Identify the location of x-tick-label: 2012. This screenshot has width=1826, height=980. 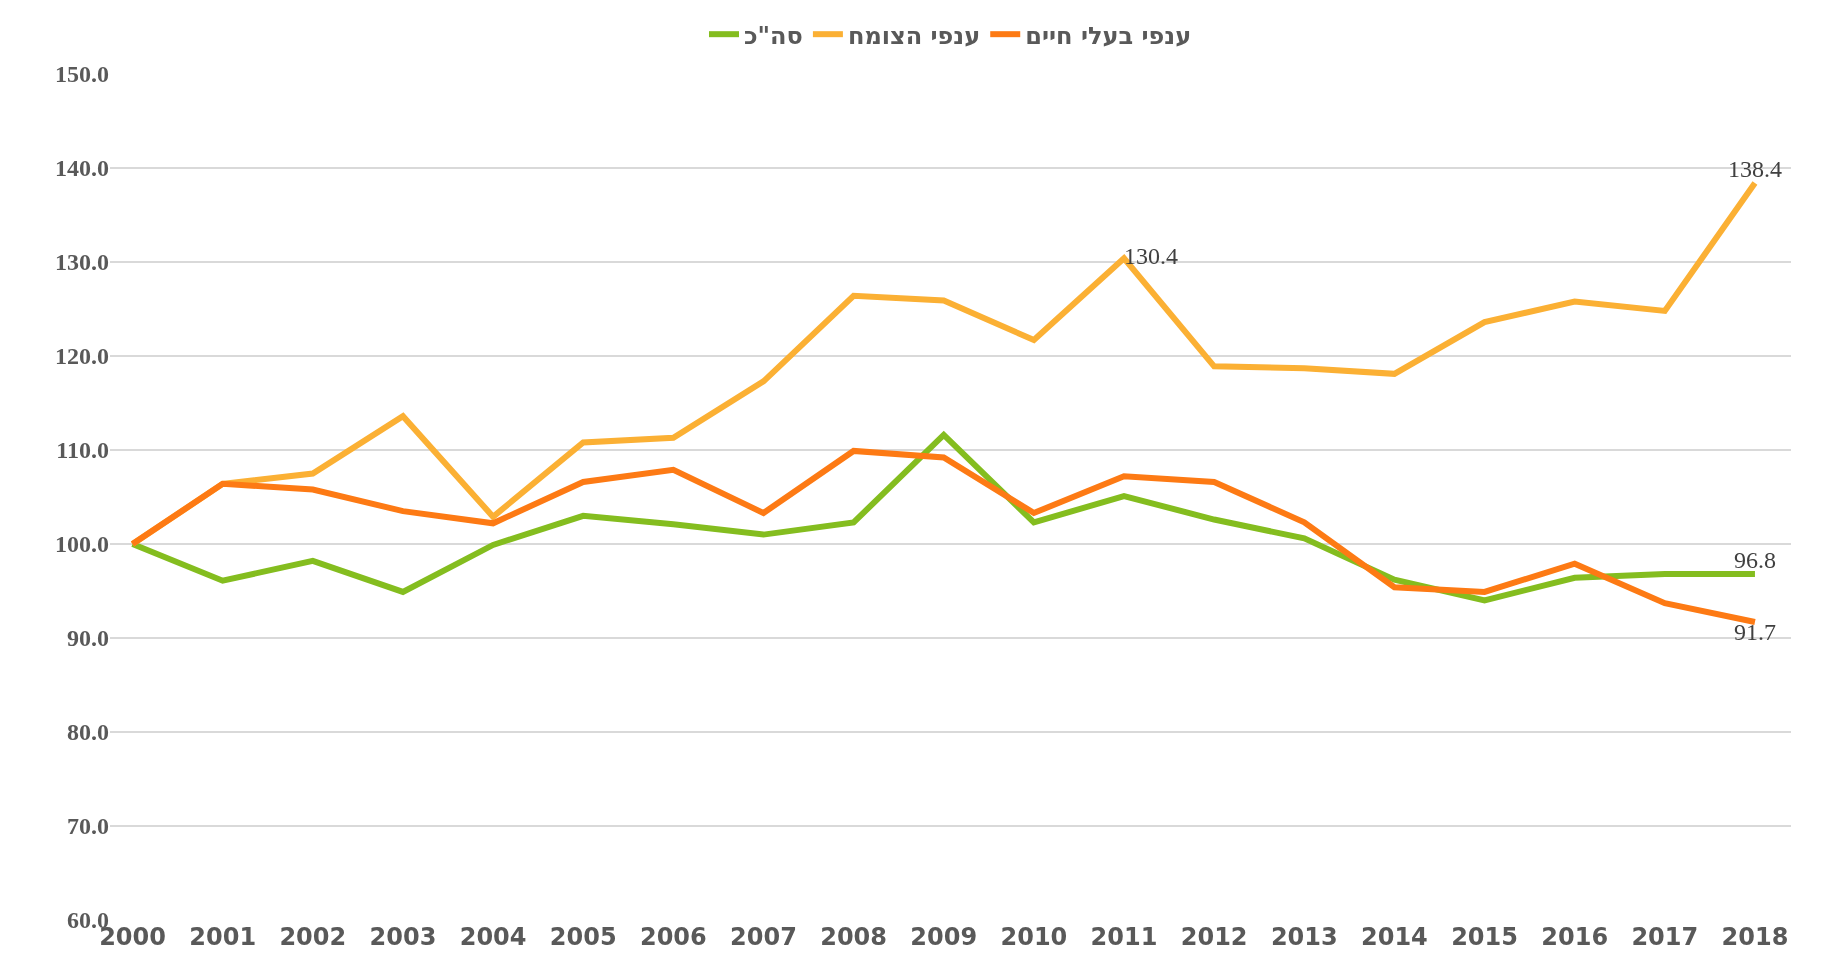
(1214, 937).